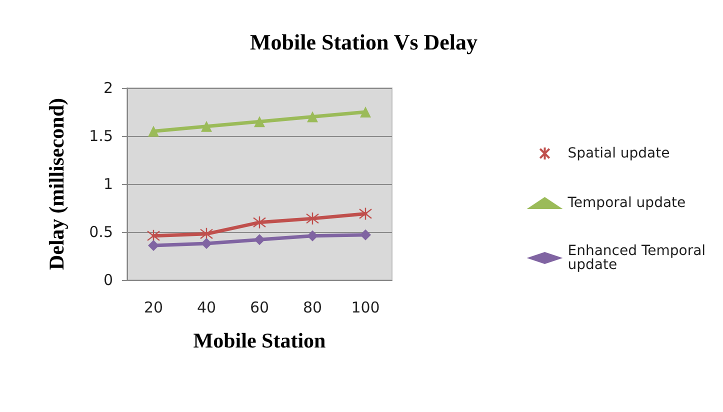 The width and height of the screenshot is (723, 412). What do you see at coordinates (101, 136) in the screenshot?
I see `y-tick-label: 1.5` at bounding box center [101, 136].